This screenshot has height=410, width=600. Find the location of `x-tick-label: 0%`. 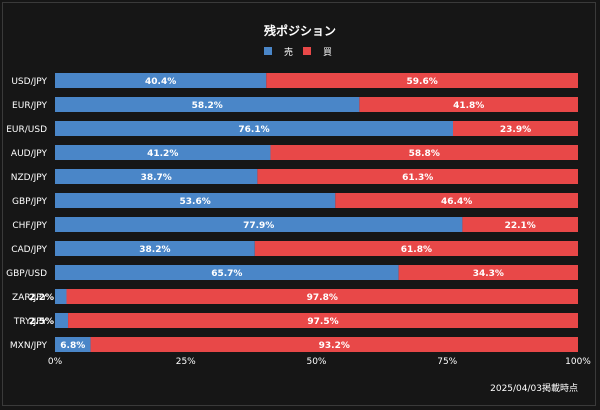

x-tick-label: 0% is located at coordinates (55, 362).